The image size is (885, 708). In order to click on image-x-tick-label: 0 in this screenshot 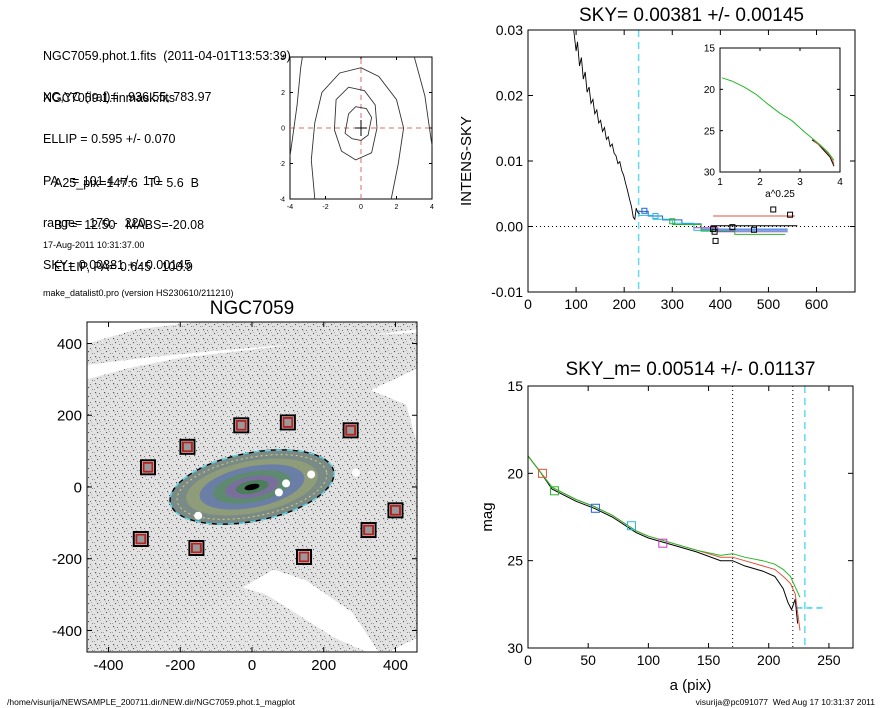, I will do `click(252, 665)`.